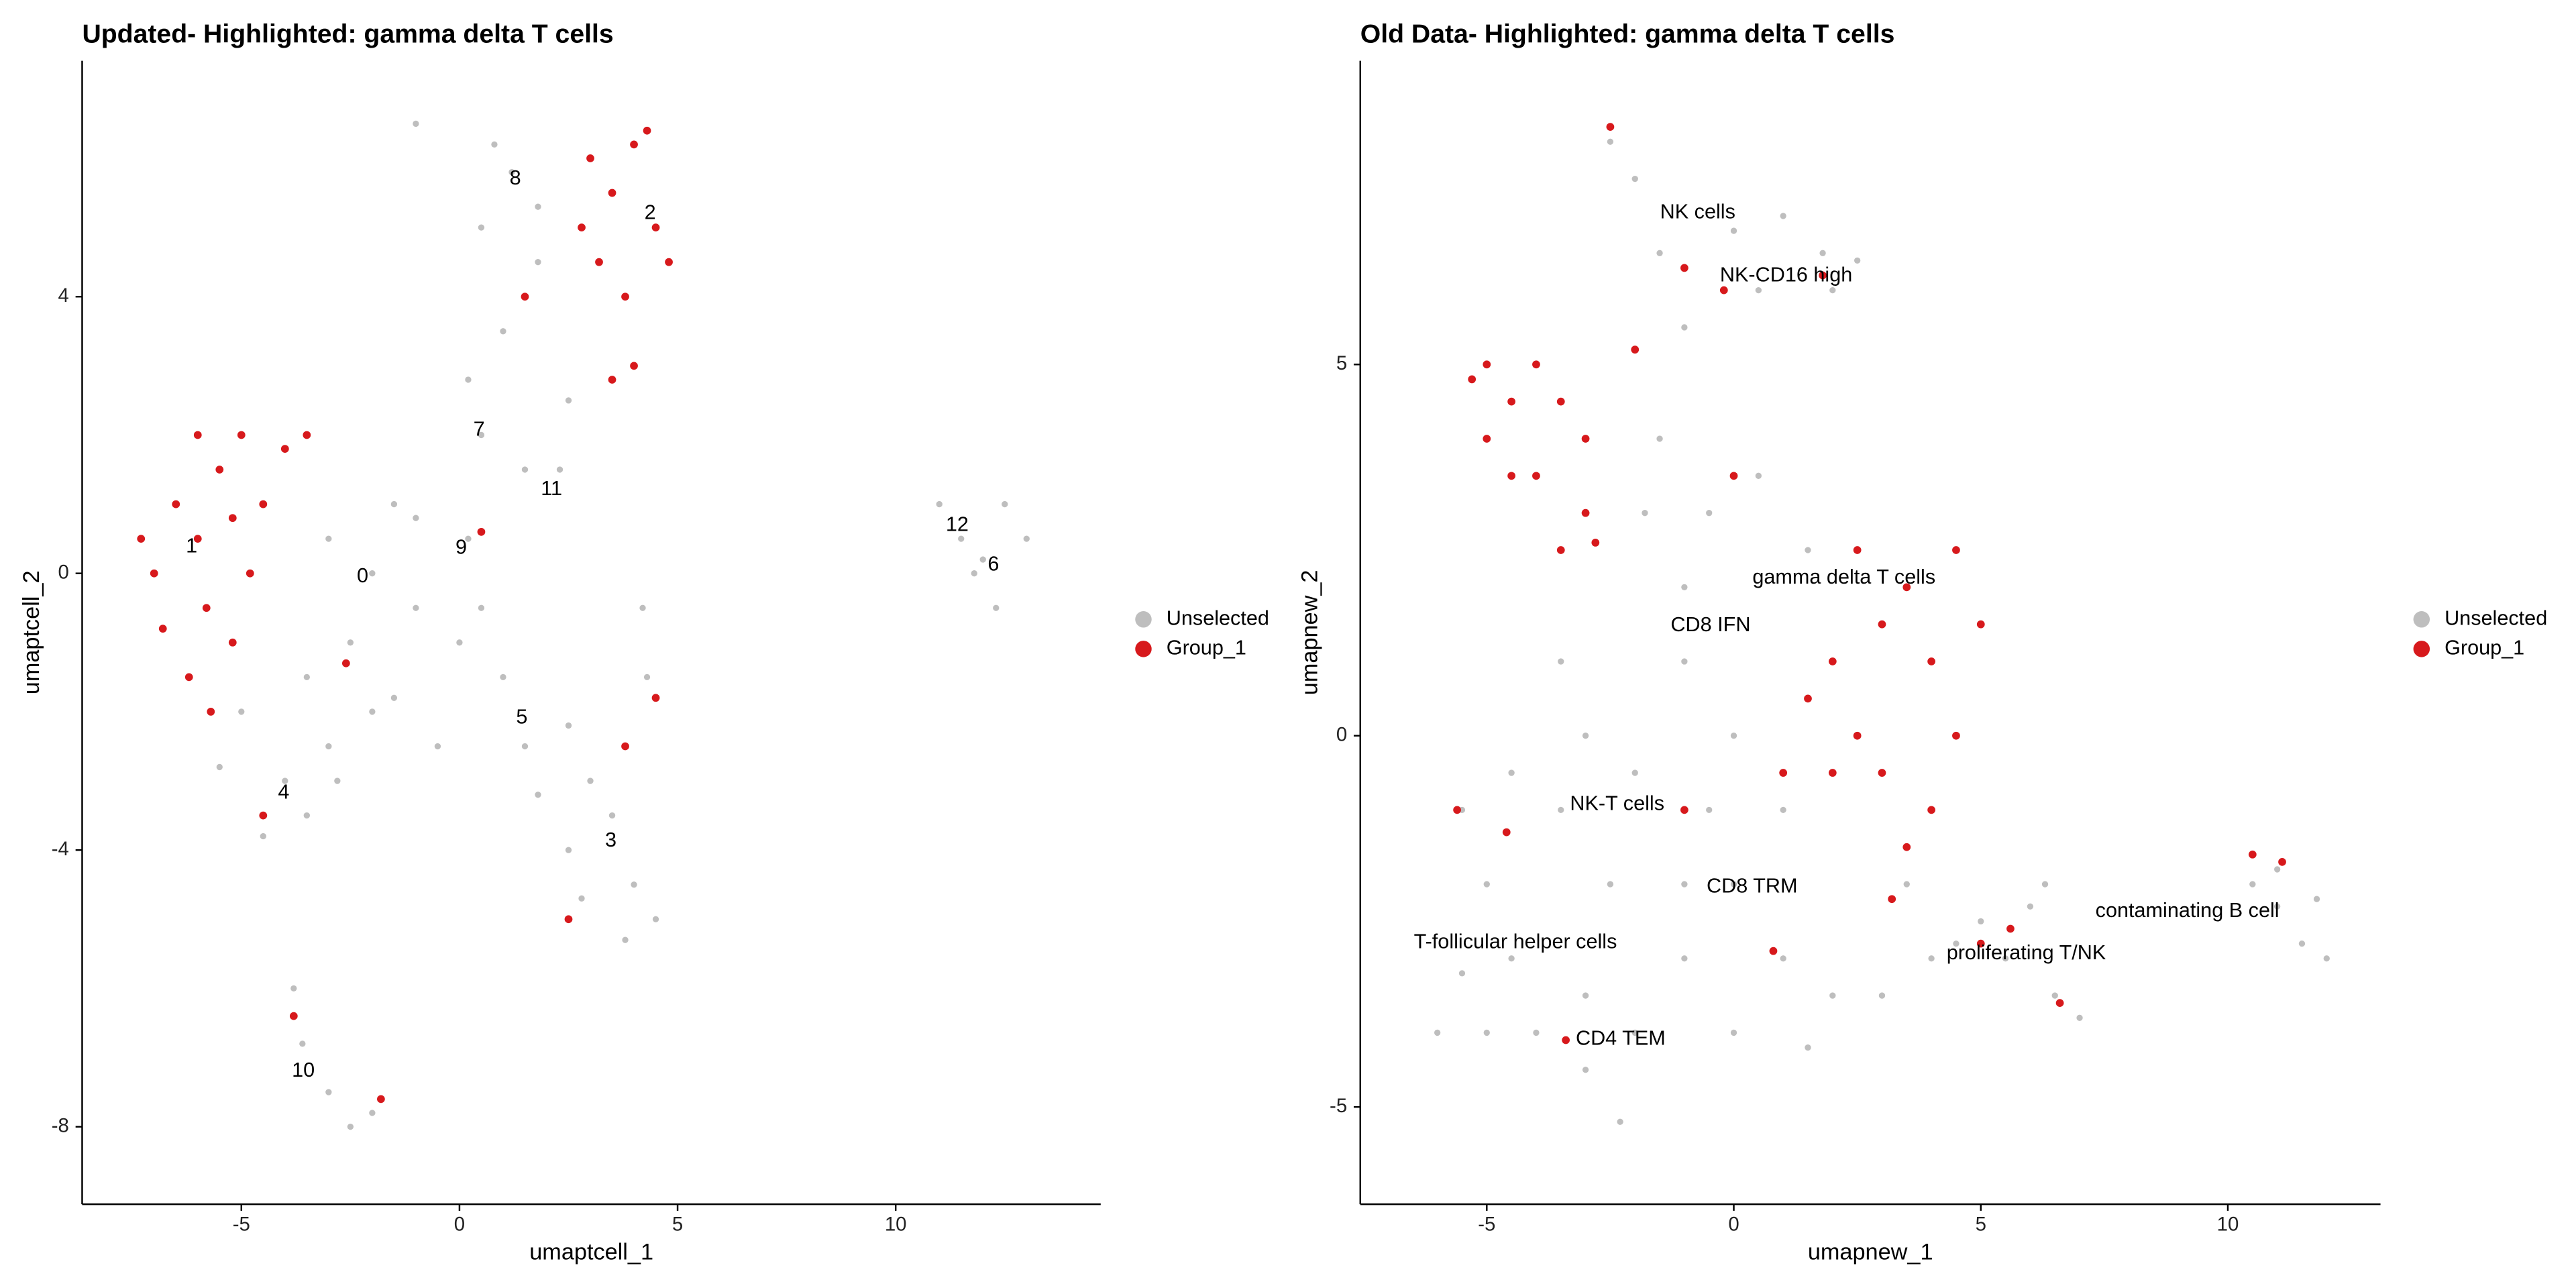  Describe the element at coordinates (2187, 910) in the screenshot. I see `cluster-label: contaminating B cell` at that location.